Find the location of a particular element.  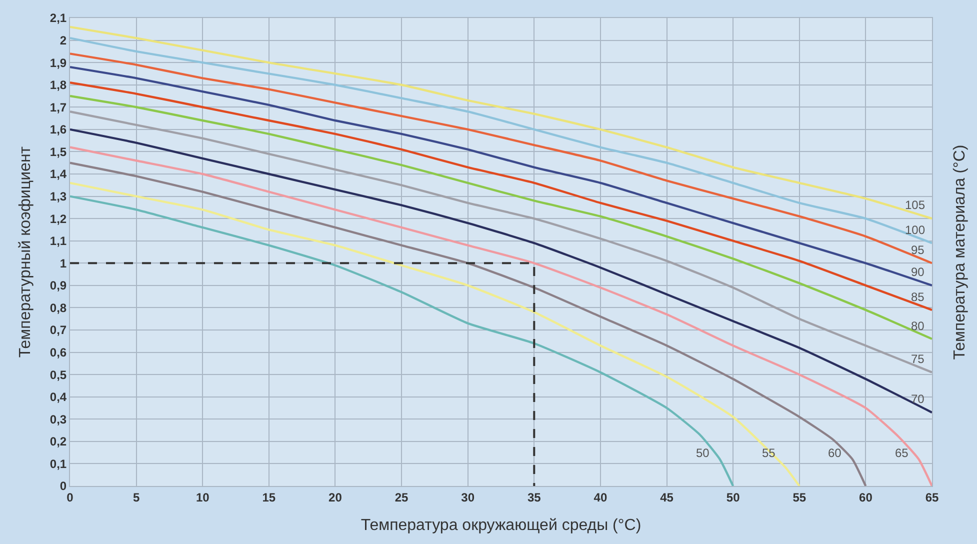

x-tick-label: 45 is located at coordinates (667, 497).